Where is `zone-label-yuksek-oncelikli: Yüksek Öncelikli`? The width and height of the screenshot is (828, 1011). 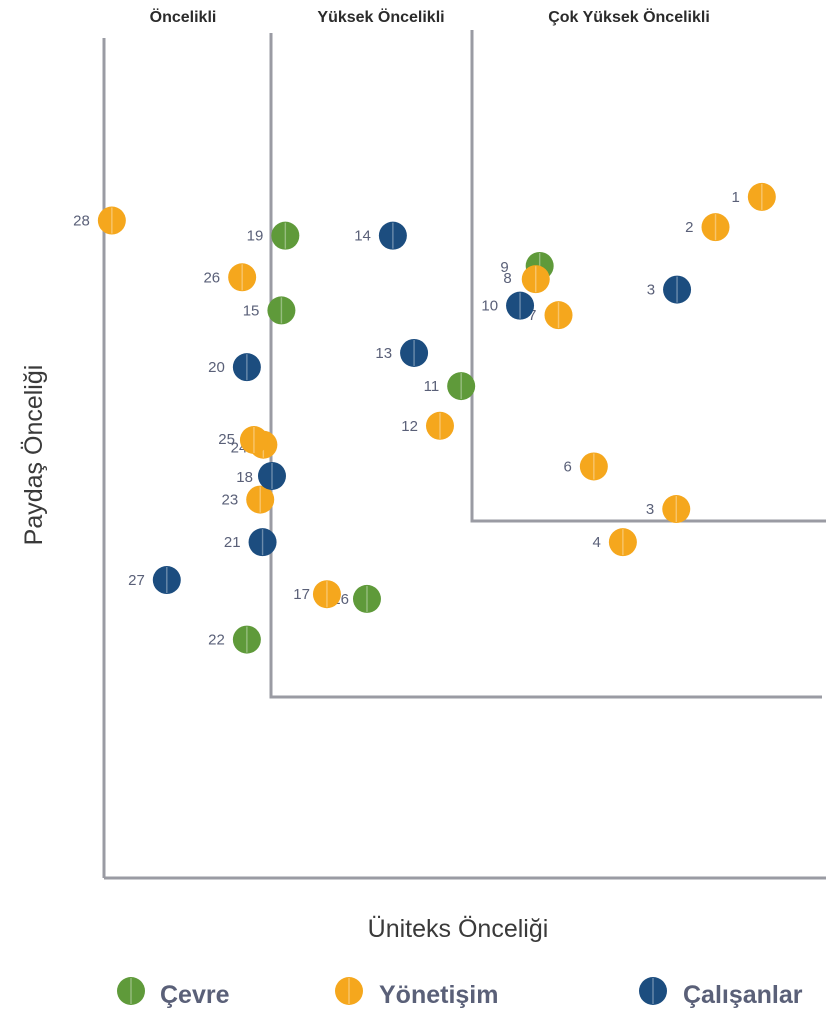
zone-label-yuksek-oncelikli: Yüksek Öncelikli is located at coordinates (380, 16).